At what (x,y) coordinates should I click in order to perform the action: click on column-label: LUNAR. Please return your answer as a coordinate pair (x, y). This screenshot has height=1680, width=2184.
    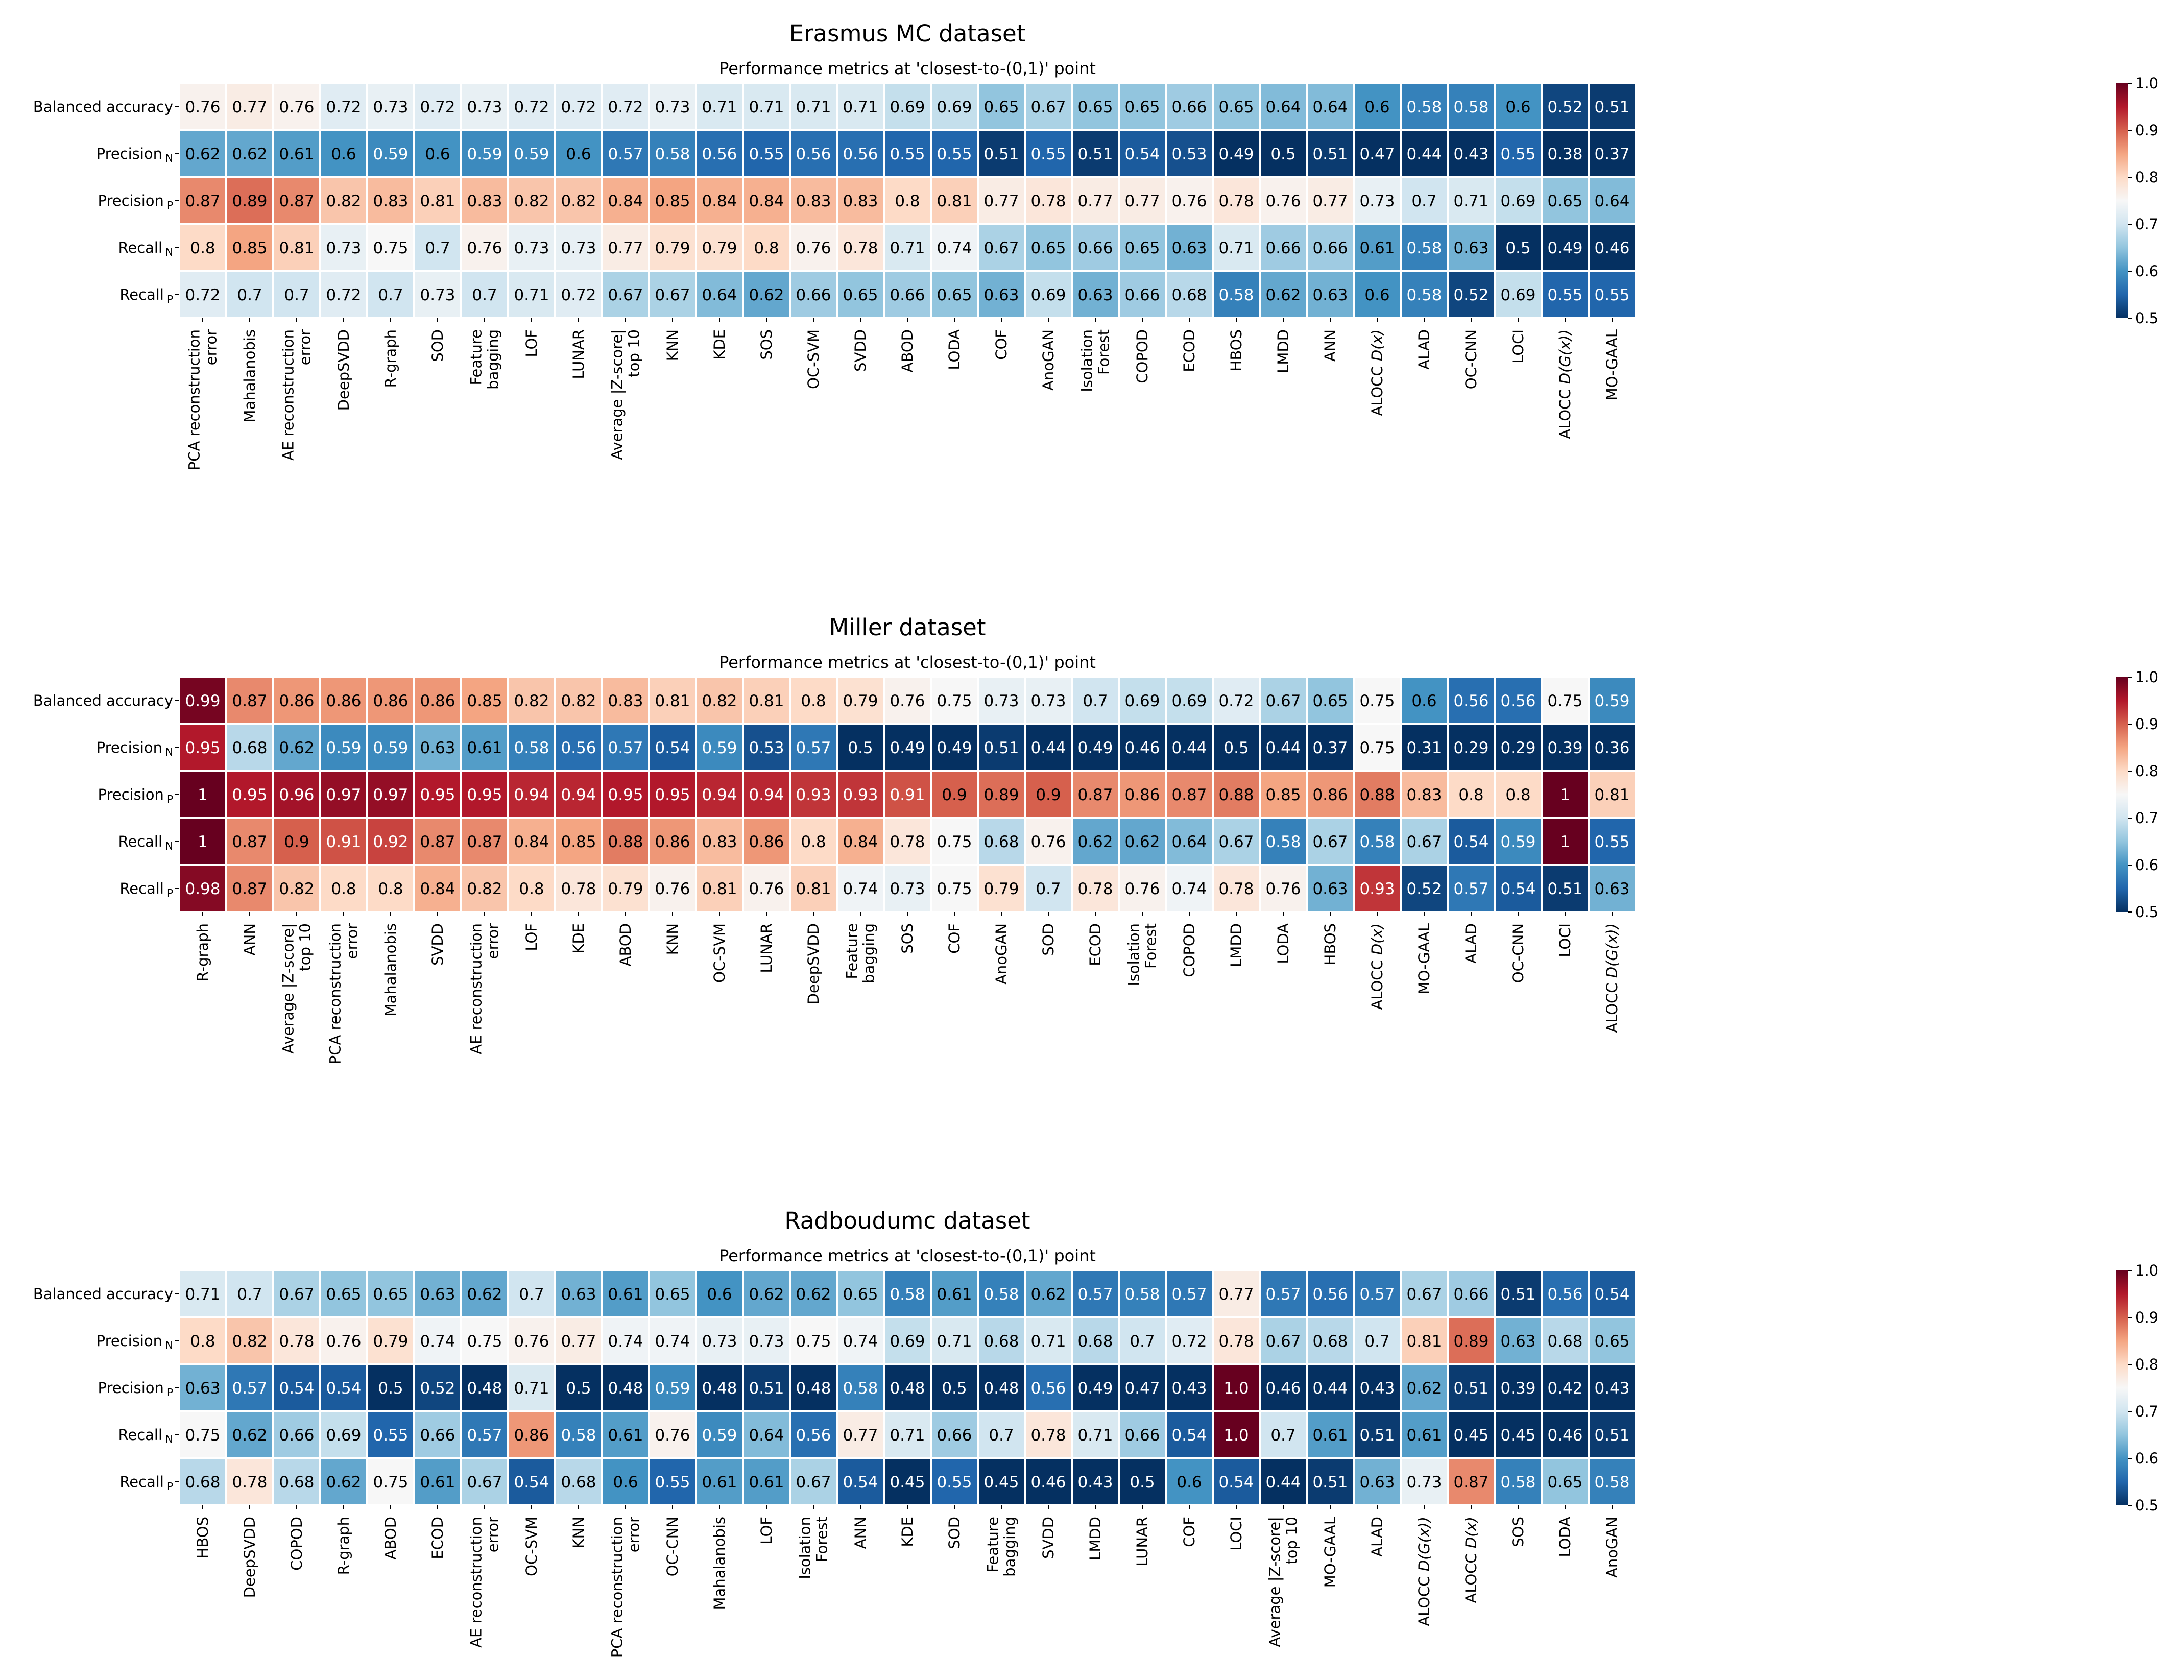
    Looking at the image, I should click on (766, 948).